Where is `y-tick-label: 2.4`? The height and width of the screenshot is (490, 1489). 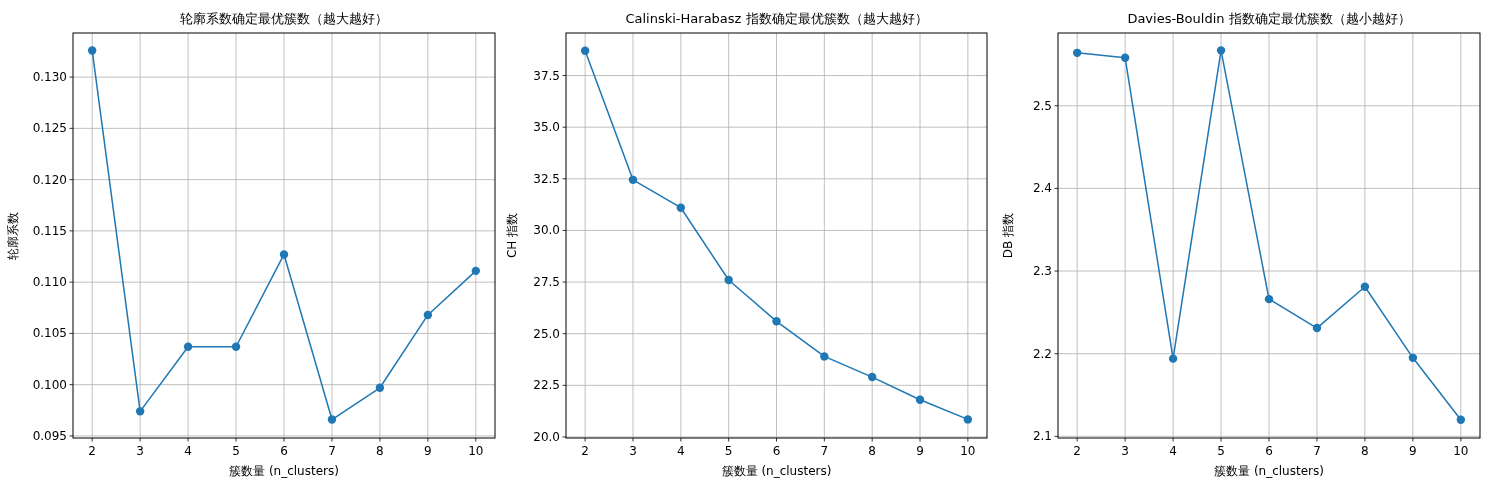 y-tick-label: 2.4 is located at coordinates (1042, 188).